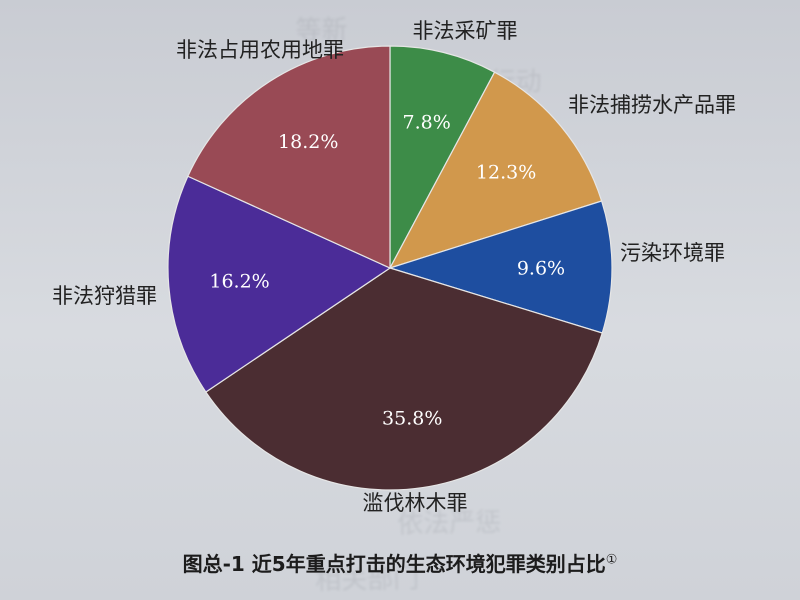 This screenshot has width=800, height=600. What do you see at coordinates (104, 296) in the screenshot?
I see `slice-category-label: 非法狩猎罪` at bounding box center [104, 296].